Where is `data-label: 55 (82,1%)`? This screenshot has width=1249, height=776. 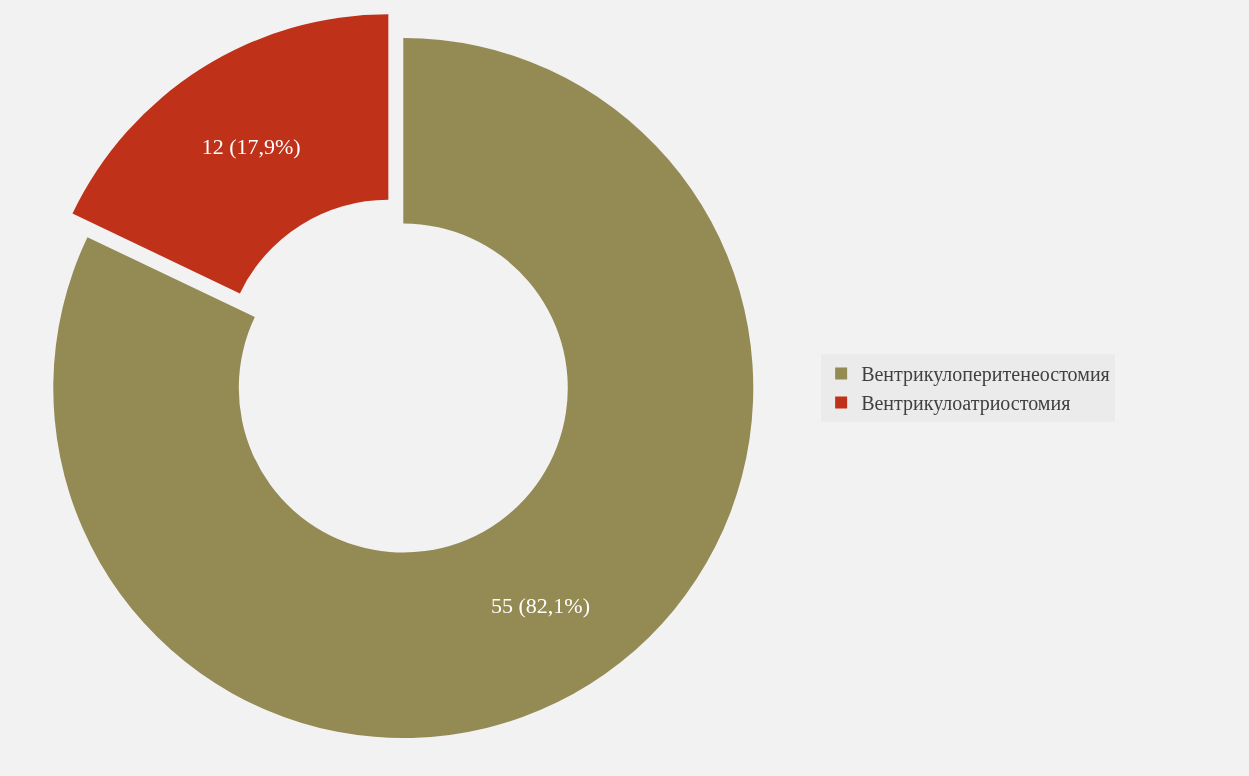 data-label: 55 (82,1%) is located at coordinates (540, 606).